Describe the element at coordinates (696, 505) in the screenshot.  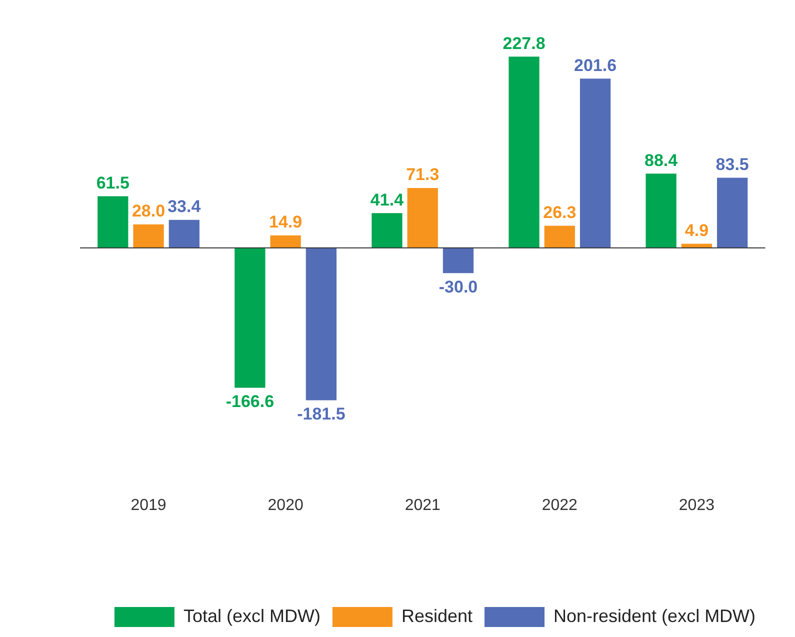
I see `x-tick-label: 2023` at that location.